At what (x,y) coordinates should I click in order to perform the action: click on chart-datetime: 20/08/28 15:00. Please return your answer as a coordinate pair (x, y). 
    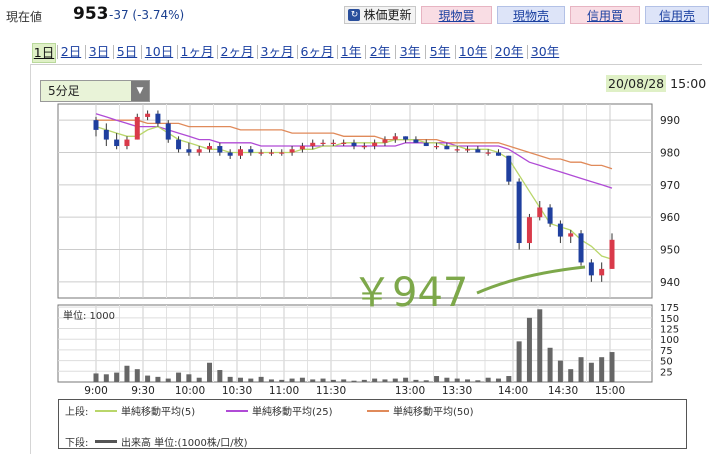
    Looking at the image, I should click on (656, 83).